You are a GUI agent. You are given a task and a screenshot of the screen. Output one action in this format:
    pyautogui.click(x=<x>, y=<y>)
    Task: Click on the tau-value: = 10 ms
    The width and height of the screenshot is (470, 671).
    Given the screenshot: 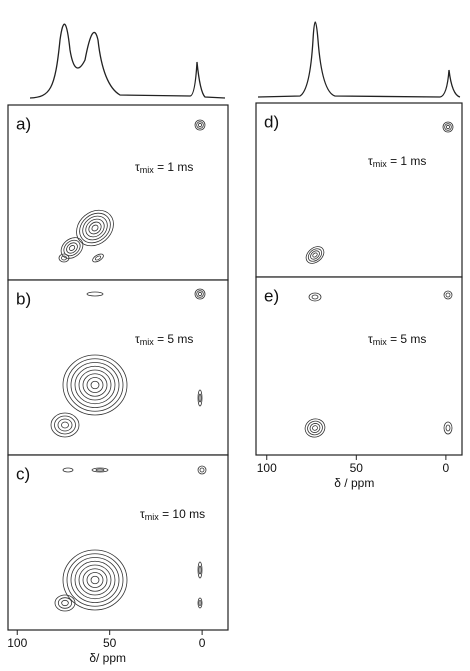 What is the action you would take?
    pyautogui.click(x=182, y=514)
    